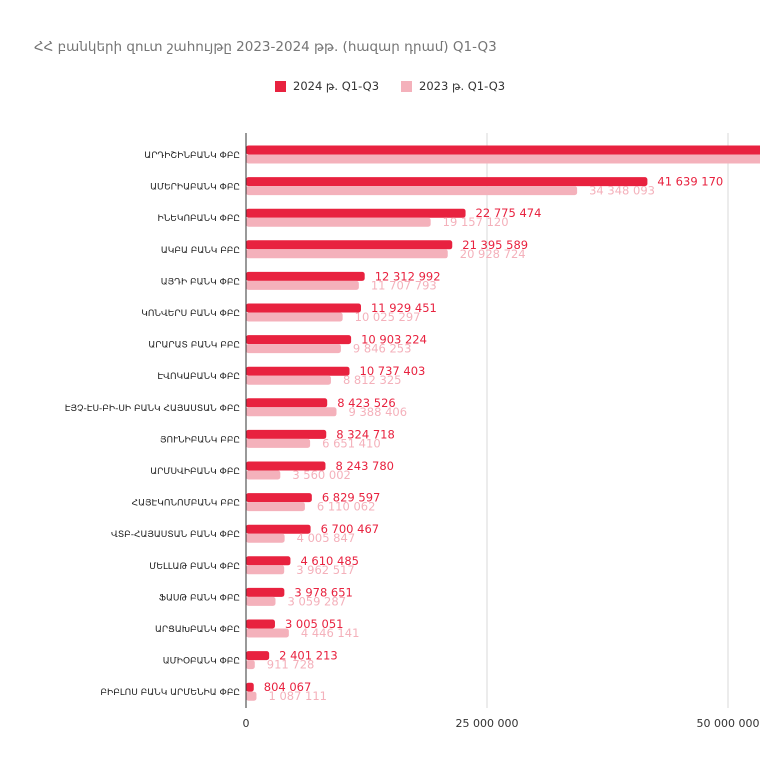 This screenshot has width=760, height=772. I want to click on category-label: ԻՆԵԿՈԲԱՆԿ ՓԲԸ, so click(198, 219).